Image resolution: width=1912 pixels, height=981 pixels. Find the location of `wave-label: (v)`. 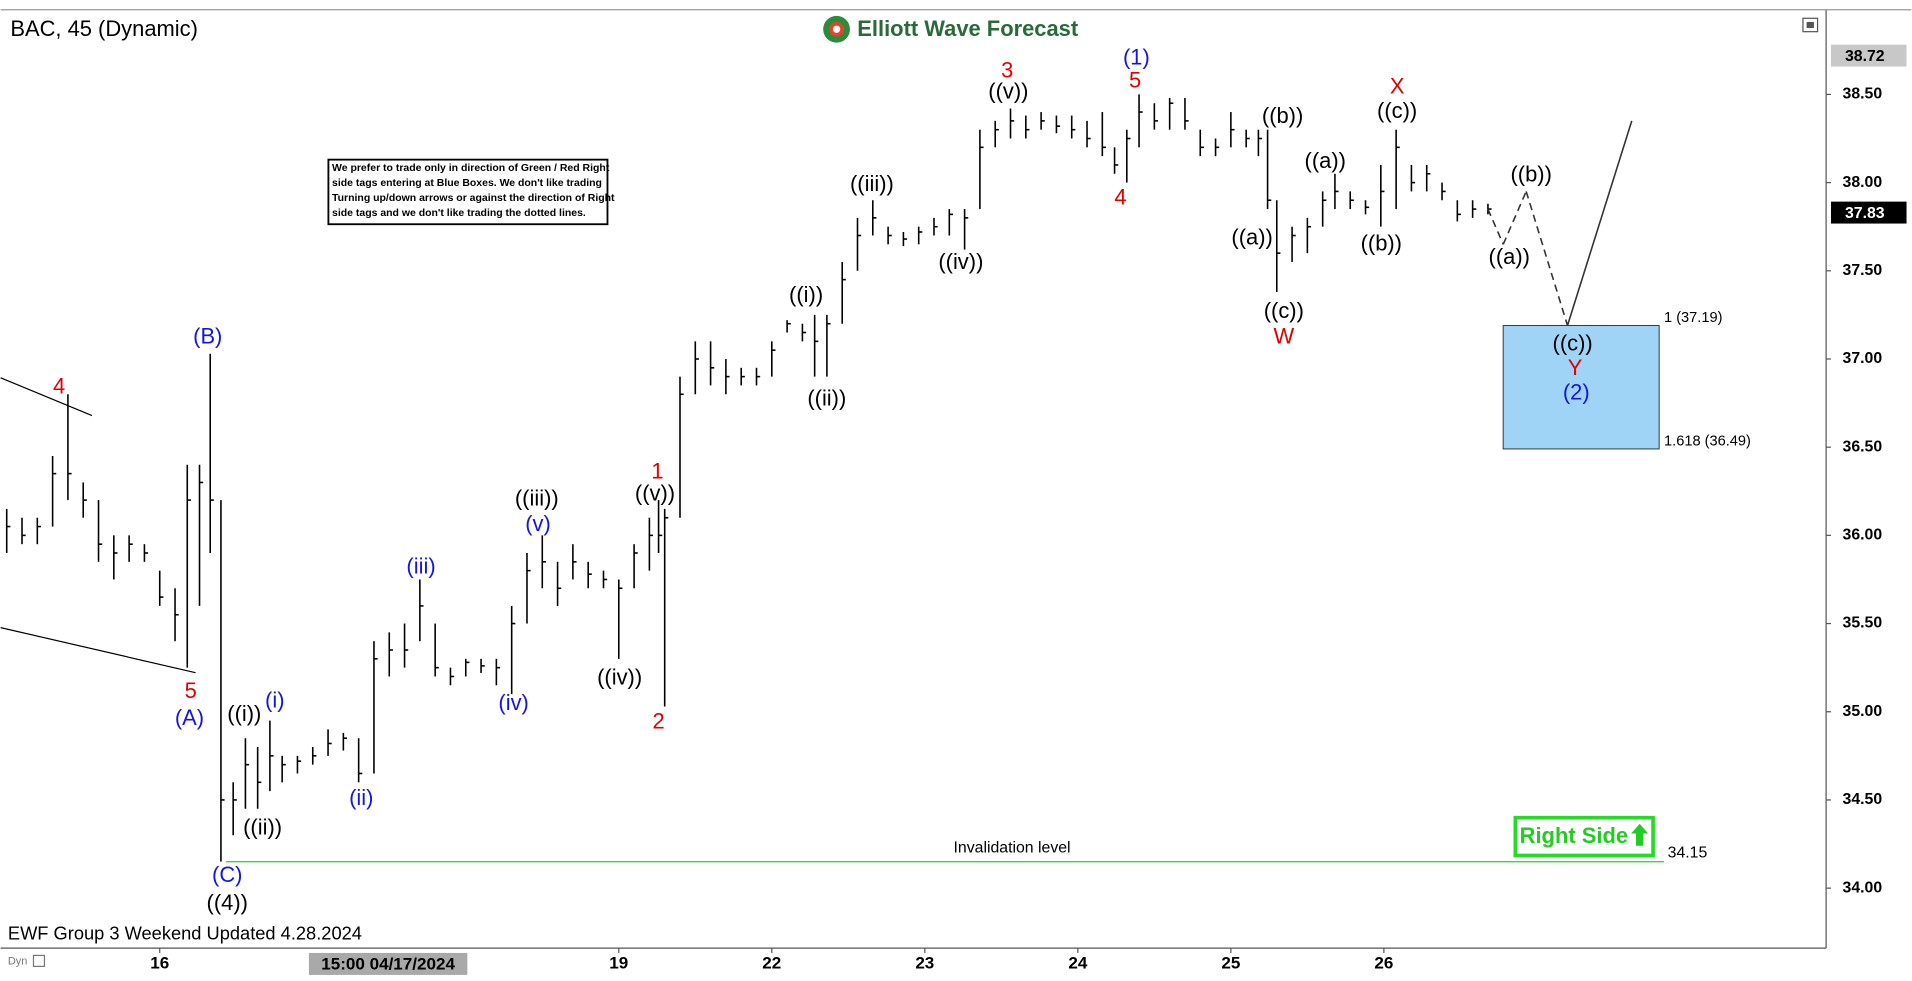

wave-label: (v) is located at coordinates (538, 523).